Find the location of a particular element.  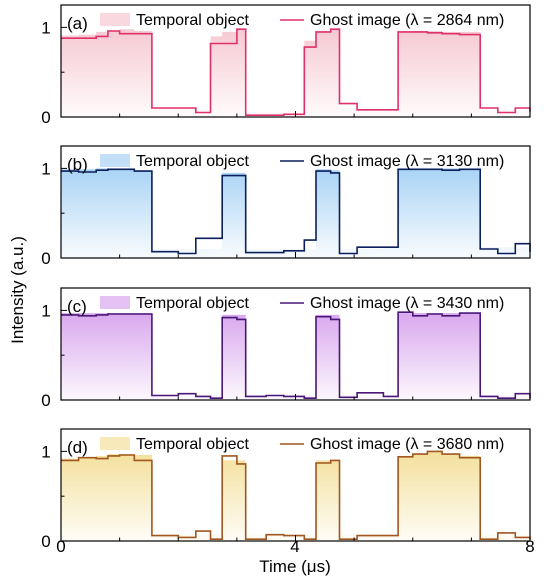

panel-label-a: (a) is located at coordinates (77, 23).